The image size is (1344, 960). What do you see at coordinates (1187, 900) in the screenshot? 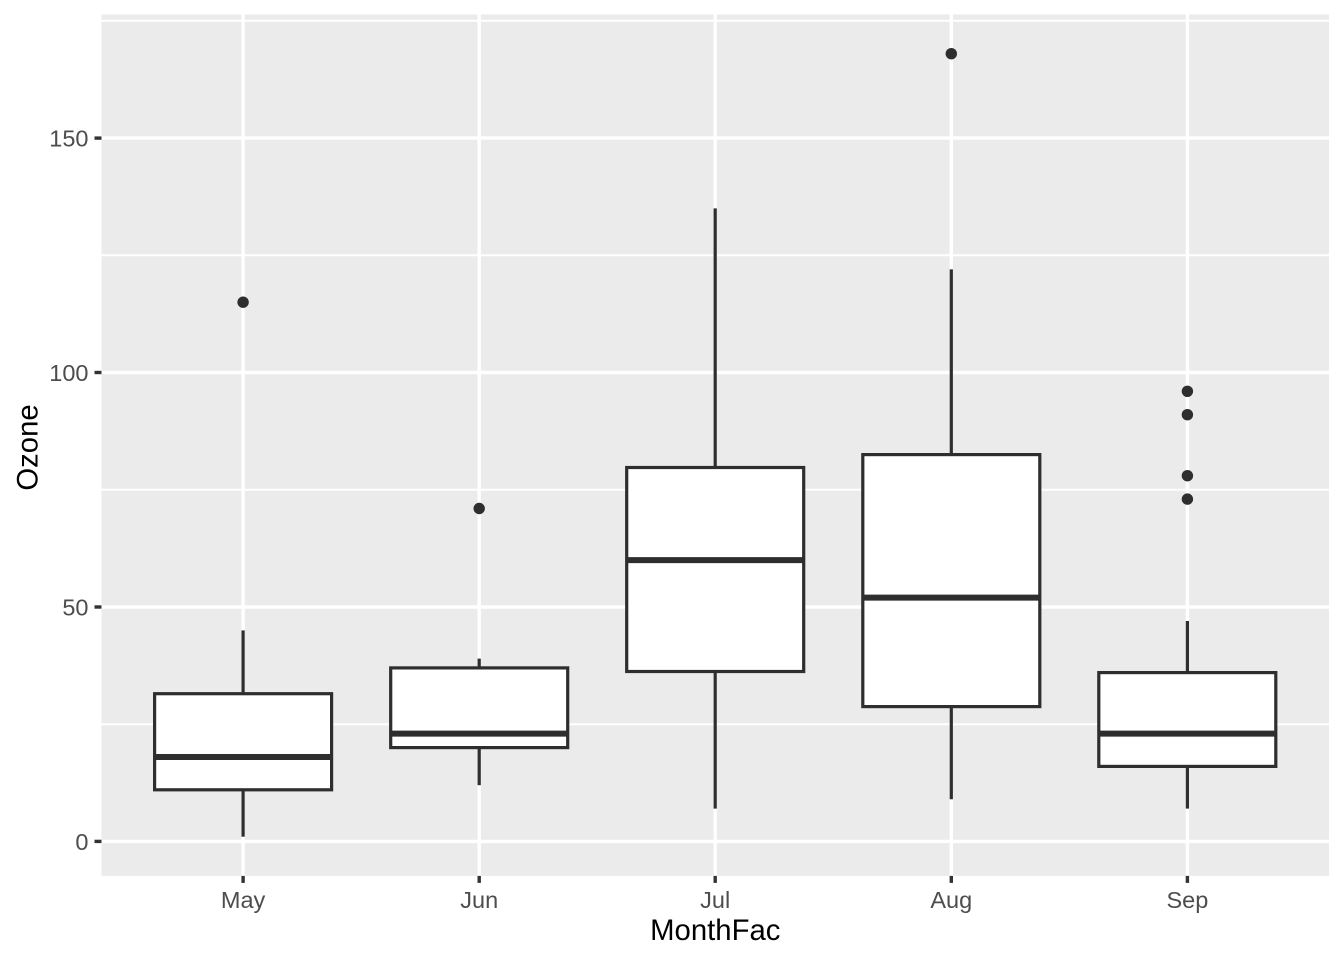
I see `svg-text: Sep` at bounding box center [1187, 900].